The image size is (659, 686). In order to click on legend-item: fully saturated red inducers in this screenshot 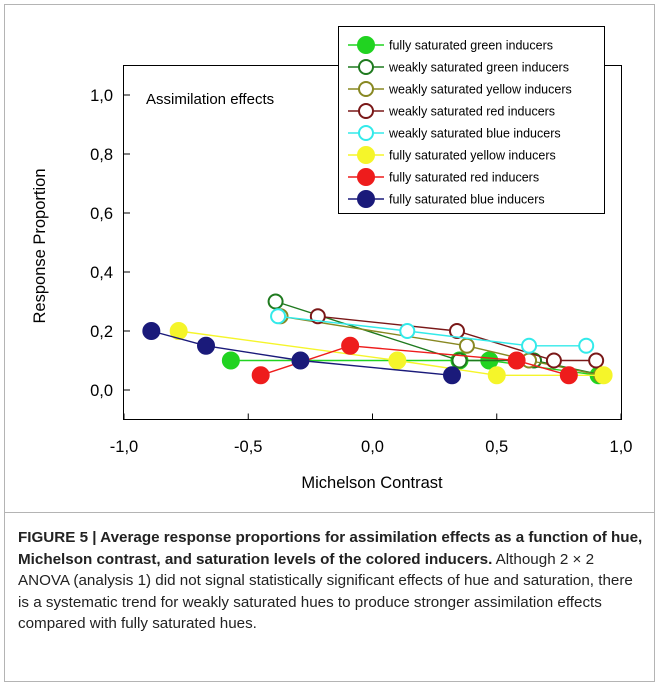, I will do `click(443, 177)`.